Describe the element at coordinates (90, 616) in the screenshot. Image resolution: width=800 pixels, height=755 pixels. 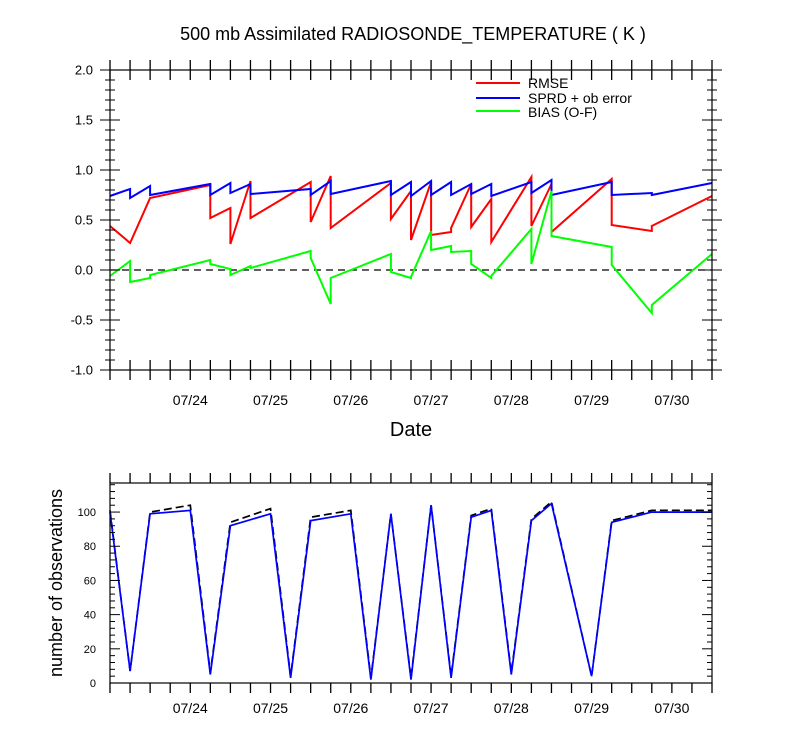
I see `y-tick-label: 40` at that location.